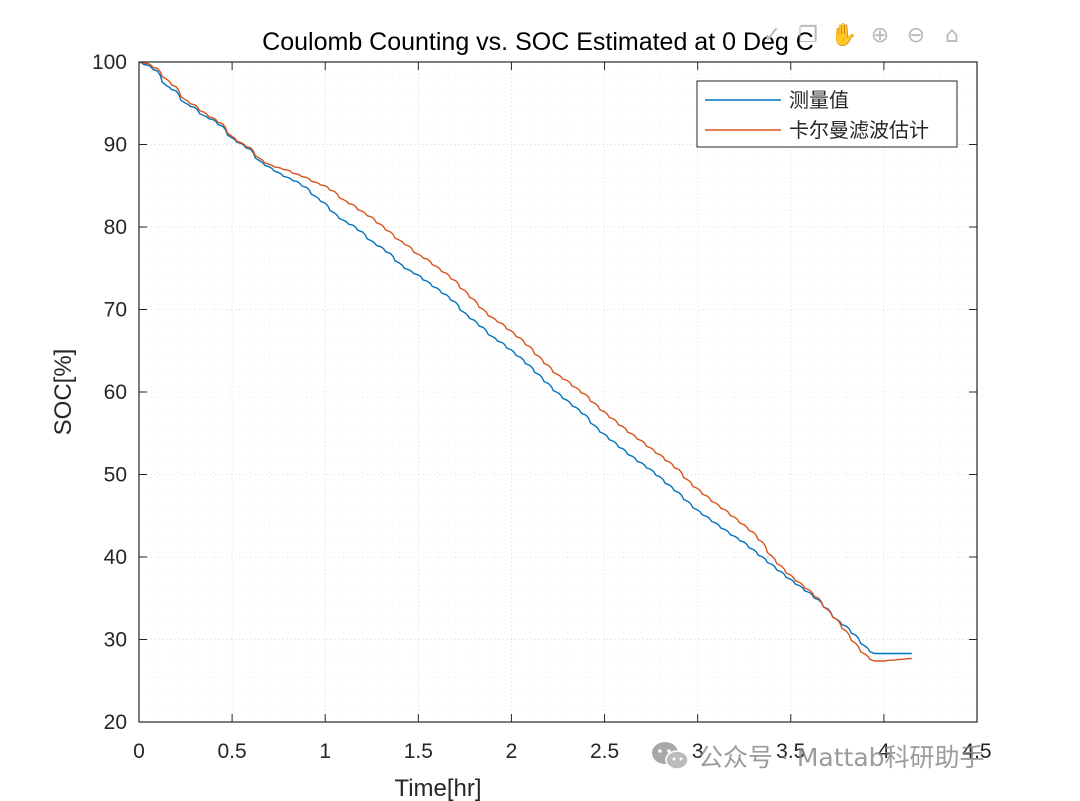  Describe the element at coordinates (859, 130) in the screenshot. I see `legend-label-kalman: 卡尔曼滤波估计` at that location.